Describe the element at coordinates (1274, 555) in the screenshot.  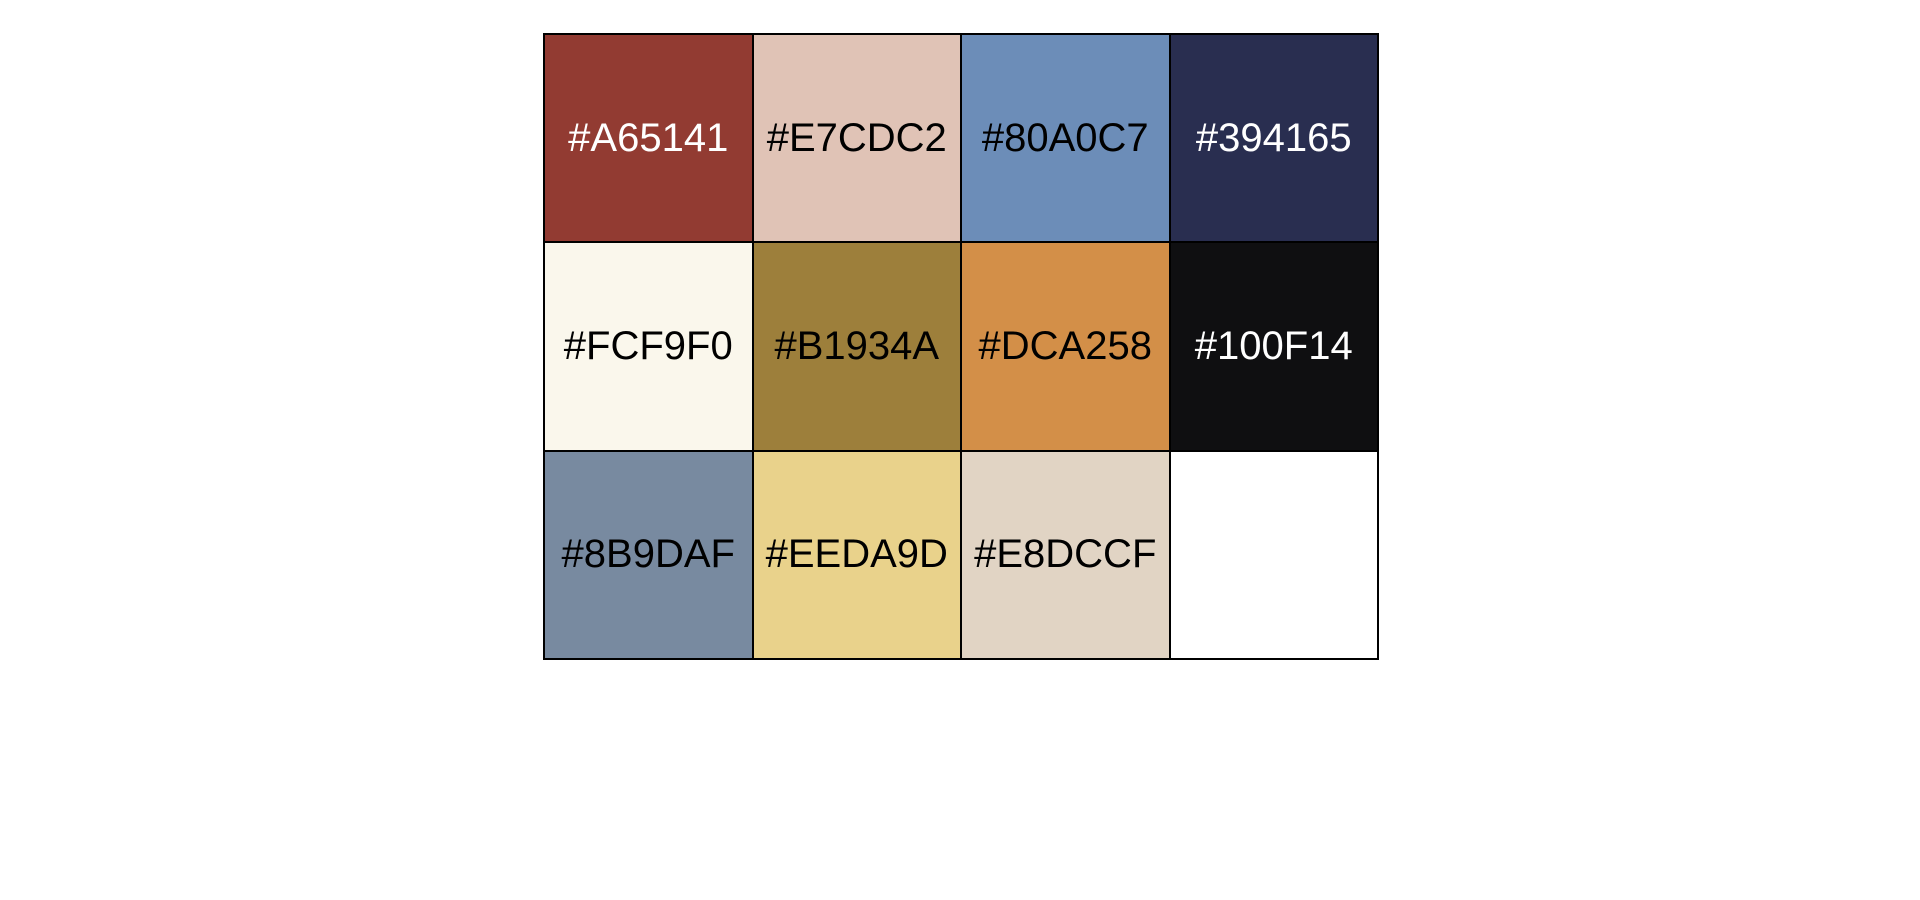
I see `empty-swatch` at that location.